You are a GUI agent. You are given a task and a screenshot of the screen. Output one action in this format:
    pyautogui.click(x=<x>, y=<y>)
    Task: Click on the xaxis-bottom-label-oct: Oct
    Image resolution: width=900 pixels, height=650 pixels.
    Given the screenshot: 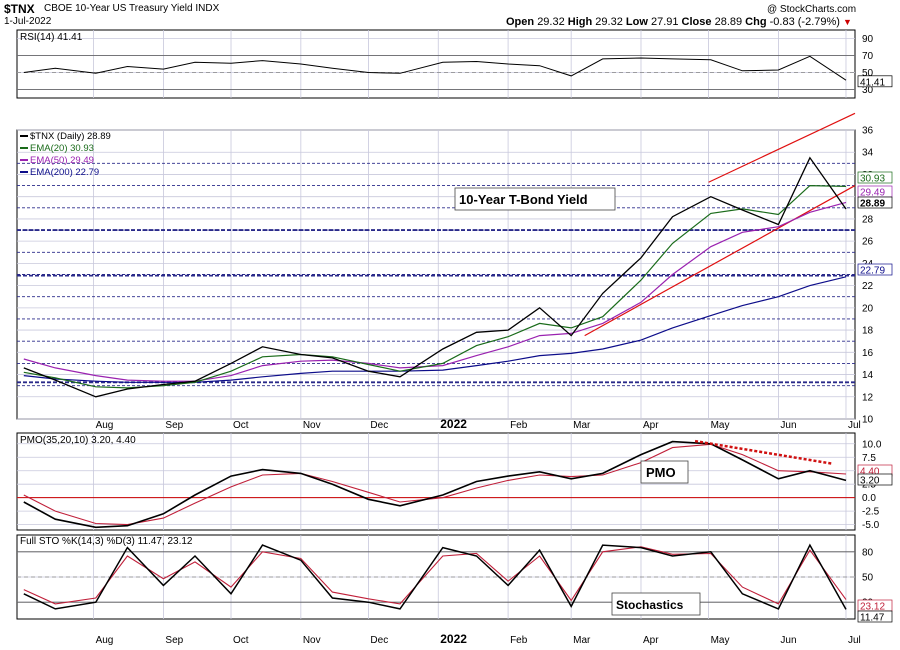 What is the action you would take?
    pyautogui.click(x=241, y=640)
    